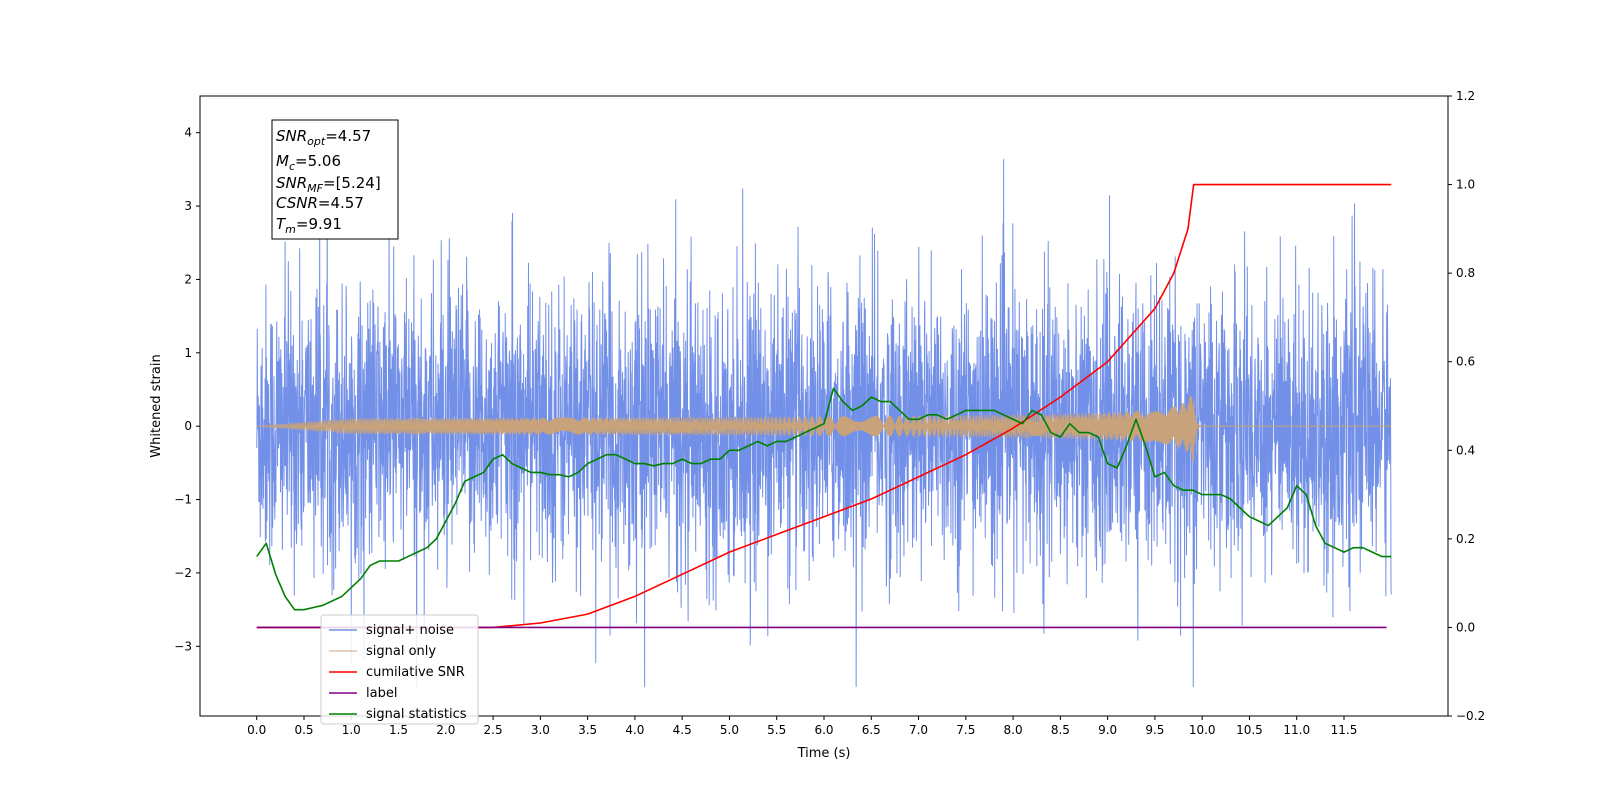  What do you see at coordinates (1154, 730) in the screenshot?
I see `x-tick-label: 9.5` at bounding box center [1154, 730].